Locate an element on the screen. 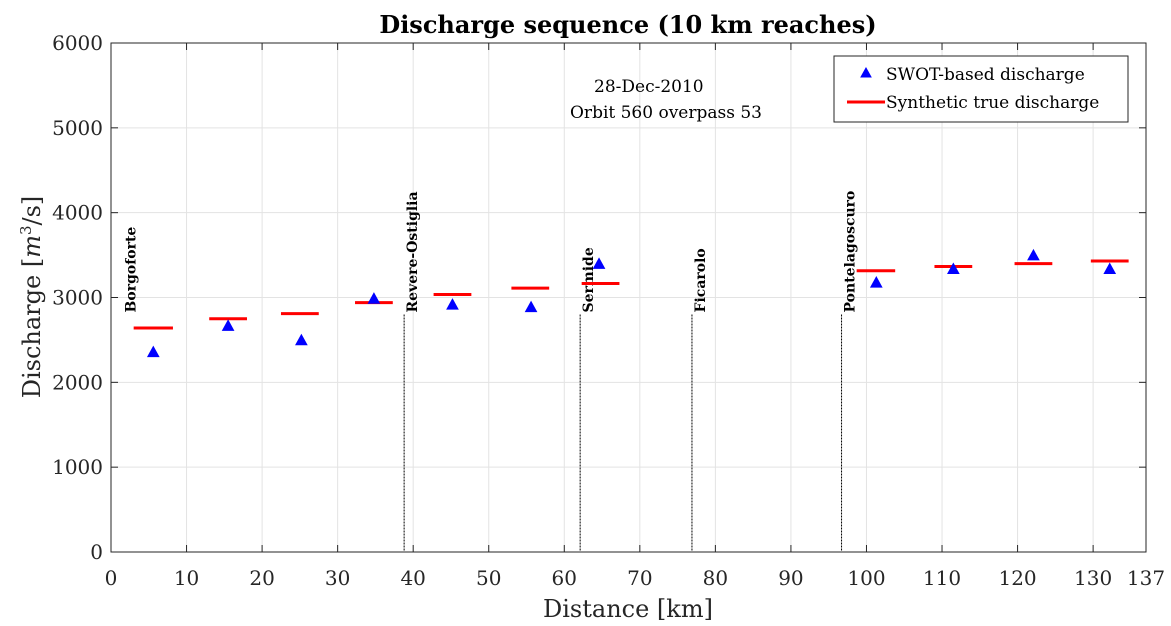 The width and height of the screenshot is (1171, 626). station-label: Revere-Ostiglia is located at coordinates (413, 251).